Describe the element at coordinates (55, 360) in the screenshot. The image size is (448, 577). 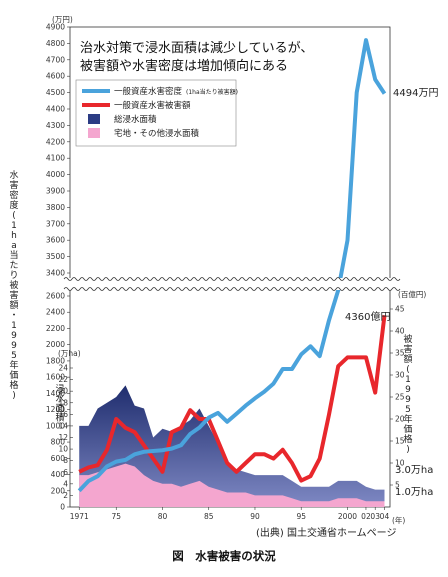
I see `tick-label-left-lower: 1800` at that location.